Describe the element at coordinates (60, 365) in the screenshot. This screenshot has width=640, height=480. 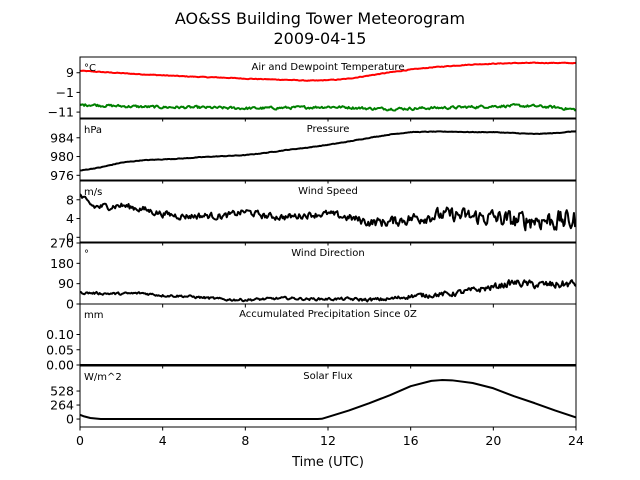
I see `panel-5-ytick-label: 0.00` at that location.